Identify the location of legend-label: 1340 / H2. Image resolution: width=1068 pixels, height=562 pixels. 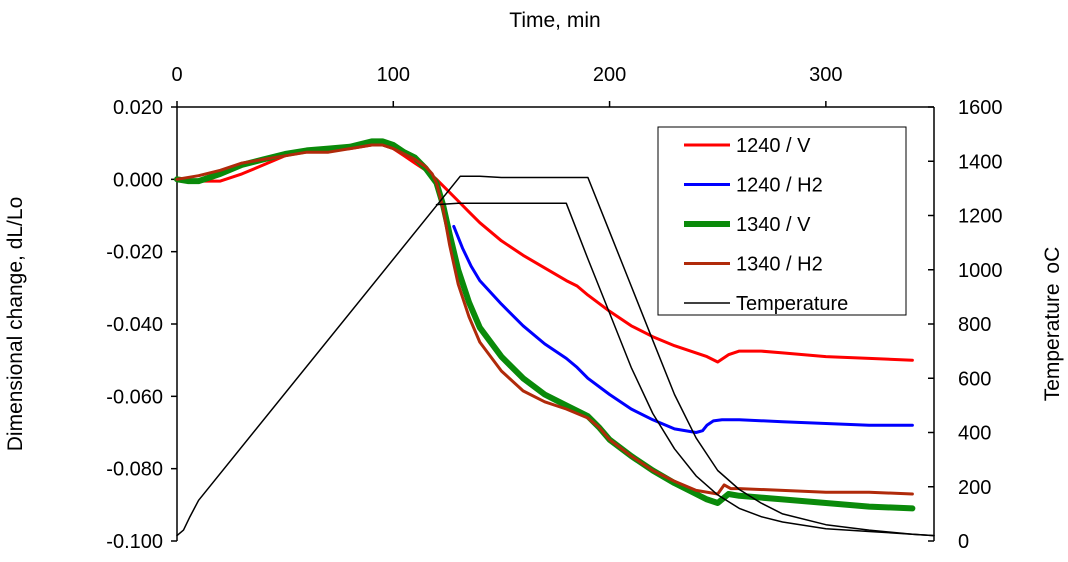
(779, 265).